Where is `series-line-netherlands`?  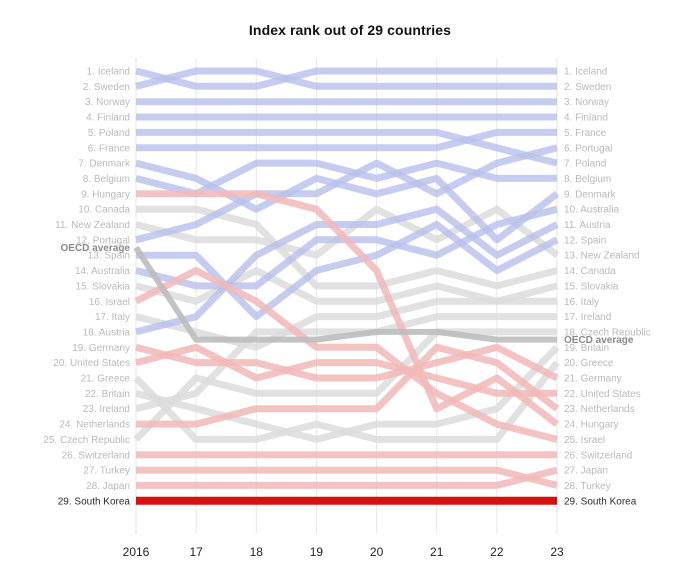
series-line-netherlands is located at coordinates (348, 385).